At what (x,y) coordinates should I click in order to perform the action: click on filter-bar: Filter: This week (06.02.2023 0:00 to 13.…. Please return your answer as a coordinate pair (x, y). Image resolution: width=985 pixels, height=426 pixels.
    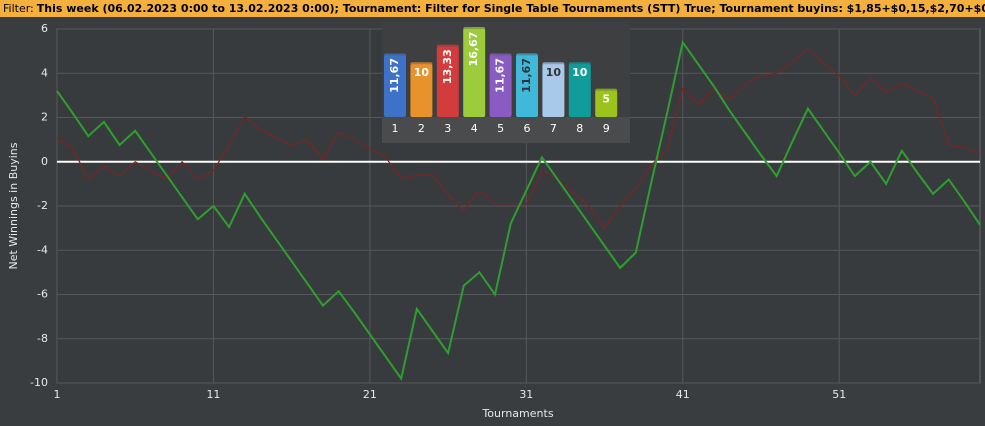
    Looking at the image, I should click on (492, 8).